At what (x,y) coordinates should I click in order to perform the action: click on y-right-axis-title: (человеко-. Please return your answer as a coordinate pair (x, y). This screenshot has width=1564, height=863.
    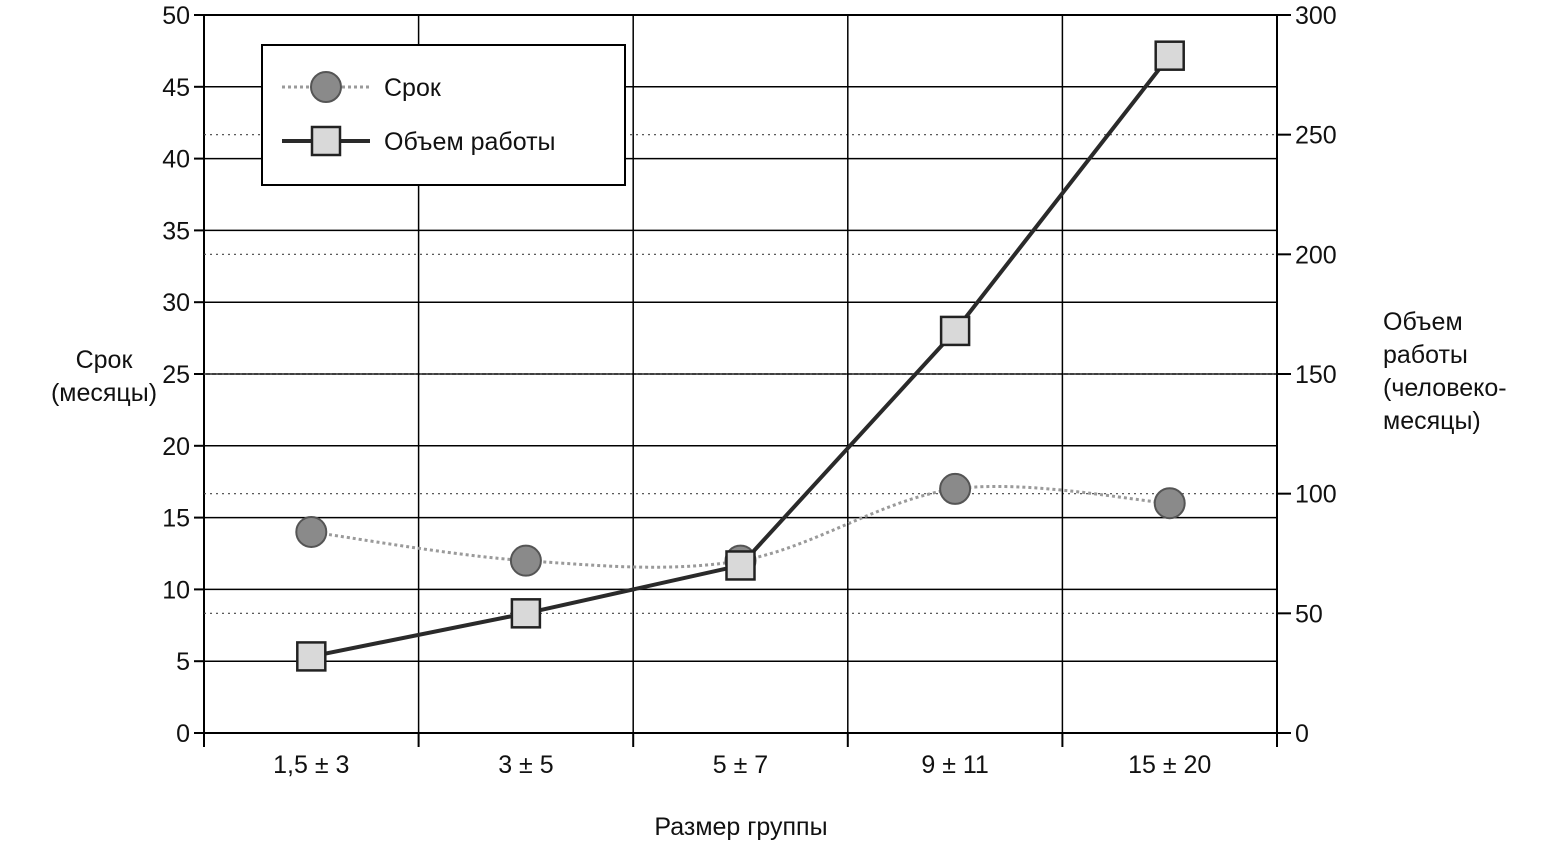
    Looking at the image, I should click on (1445, 388).